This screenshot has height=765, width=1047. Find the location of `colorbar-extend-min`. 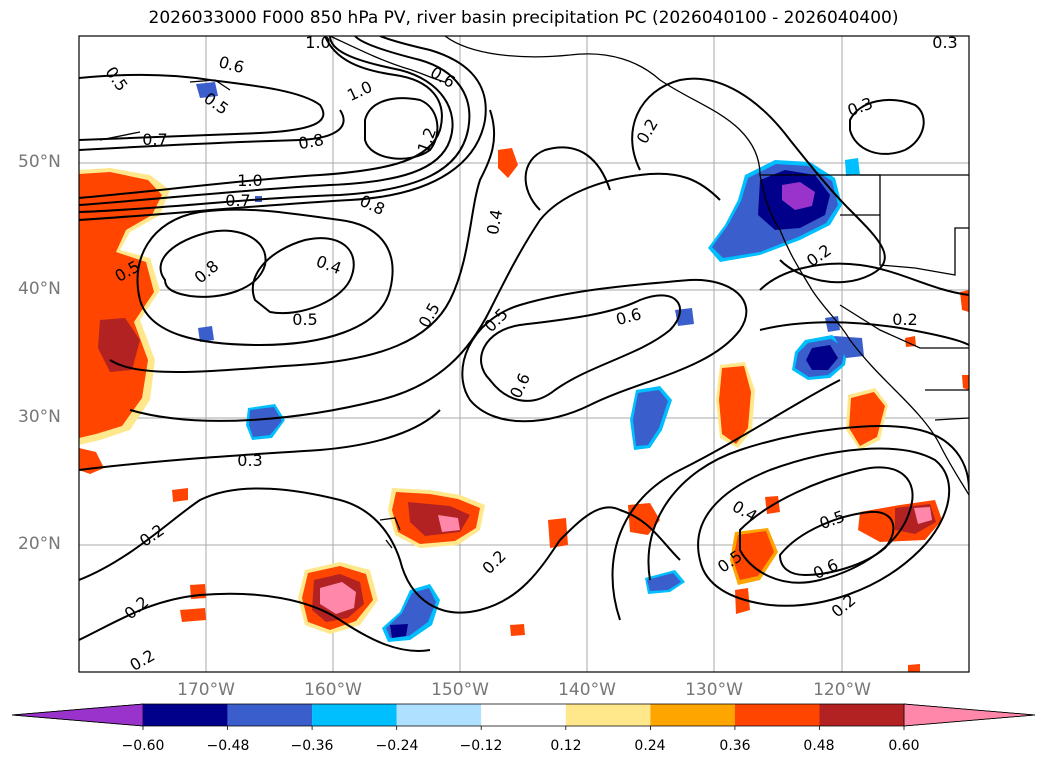

colorbar-extend-min is located at coordinates (77, 715).